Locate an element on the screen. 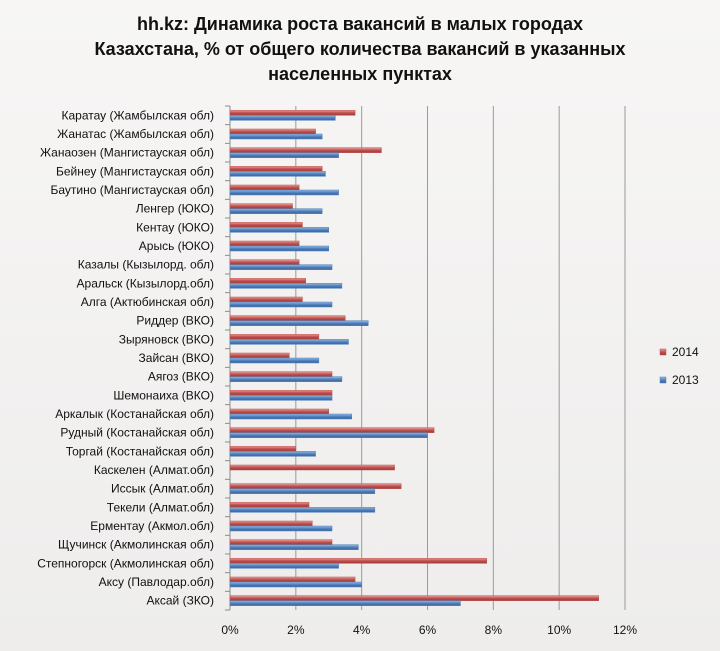 Image resolution: width=720 pixels, height=651 pixels. category-label: Бейнеу (Мангистауская обл) is located at coordinates (135, 171).